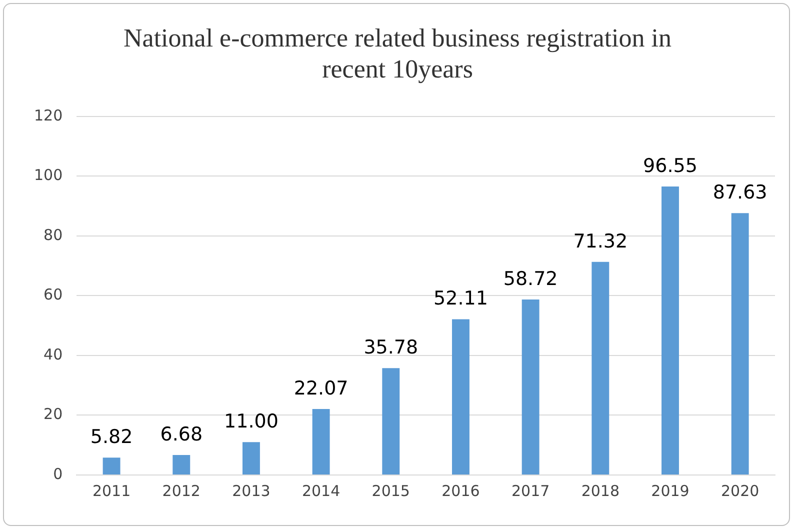 The width and height of the screenshot is (795, 531). What do you see at coordinates (53, 295) in the screenshot?
I see `y-tick-label: 60` at bounding box center [53, 295].